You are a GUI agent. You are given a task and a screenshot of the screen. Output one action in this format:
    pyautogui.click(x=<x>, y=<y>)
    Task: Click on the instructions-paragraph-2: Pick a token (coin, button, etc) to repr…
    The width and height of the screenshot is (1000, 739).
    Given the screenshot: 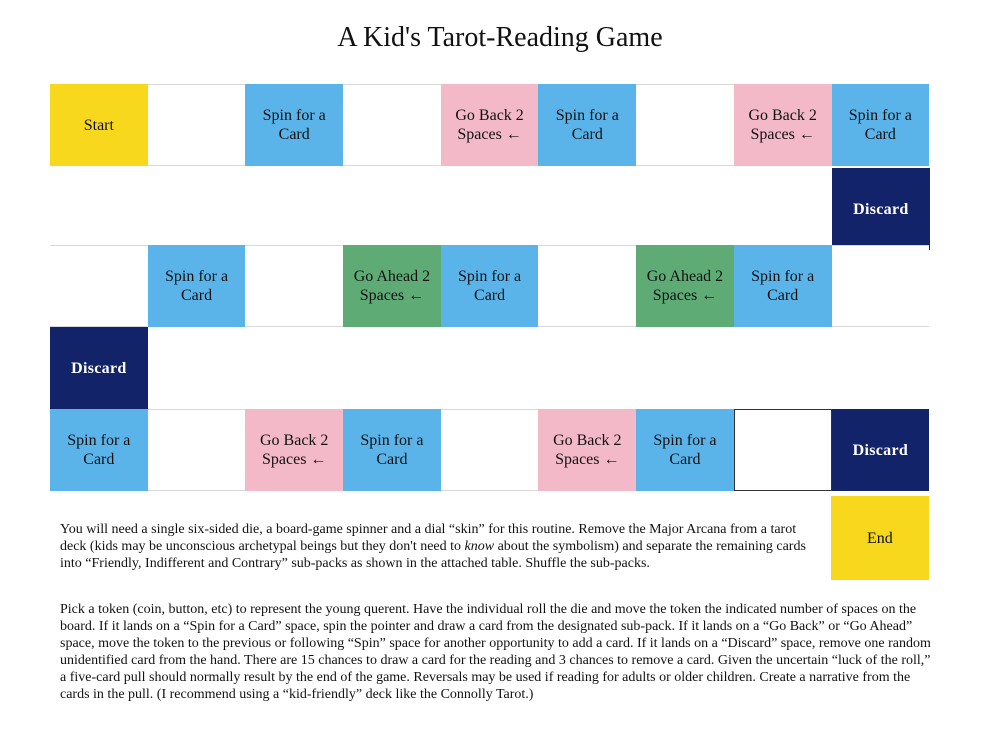 What is the action you would take?
    pyautogui.click(x=495, y=652)
    